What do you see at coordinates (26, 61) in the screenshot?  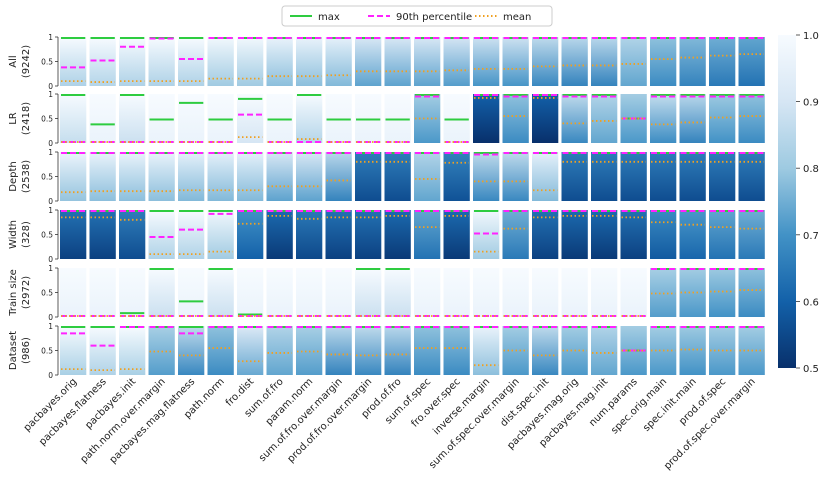 I see `row-count: (9242)` at bounding box center [26, 61].